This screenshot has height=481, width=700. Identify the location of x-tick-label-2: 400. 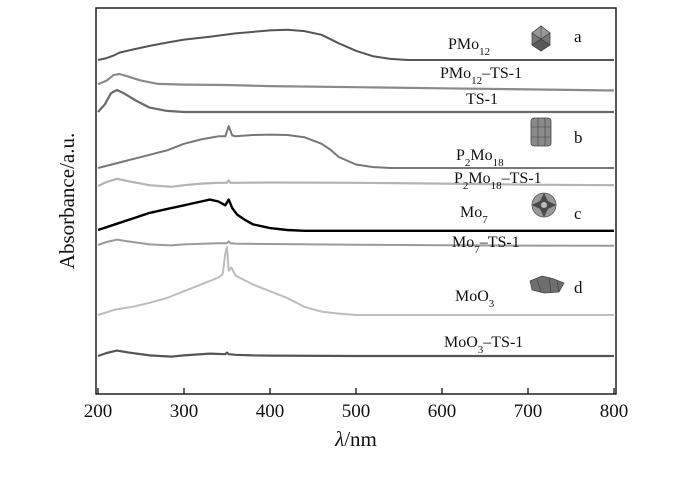
(270, 411).